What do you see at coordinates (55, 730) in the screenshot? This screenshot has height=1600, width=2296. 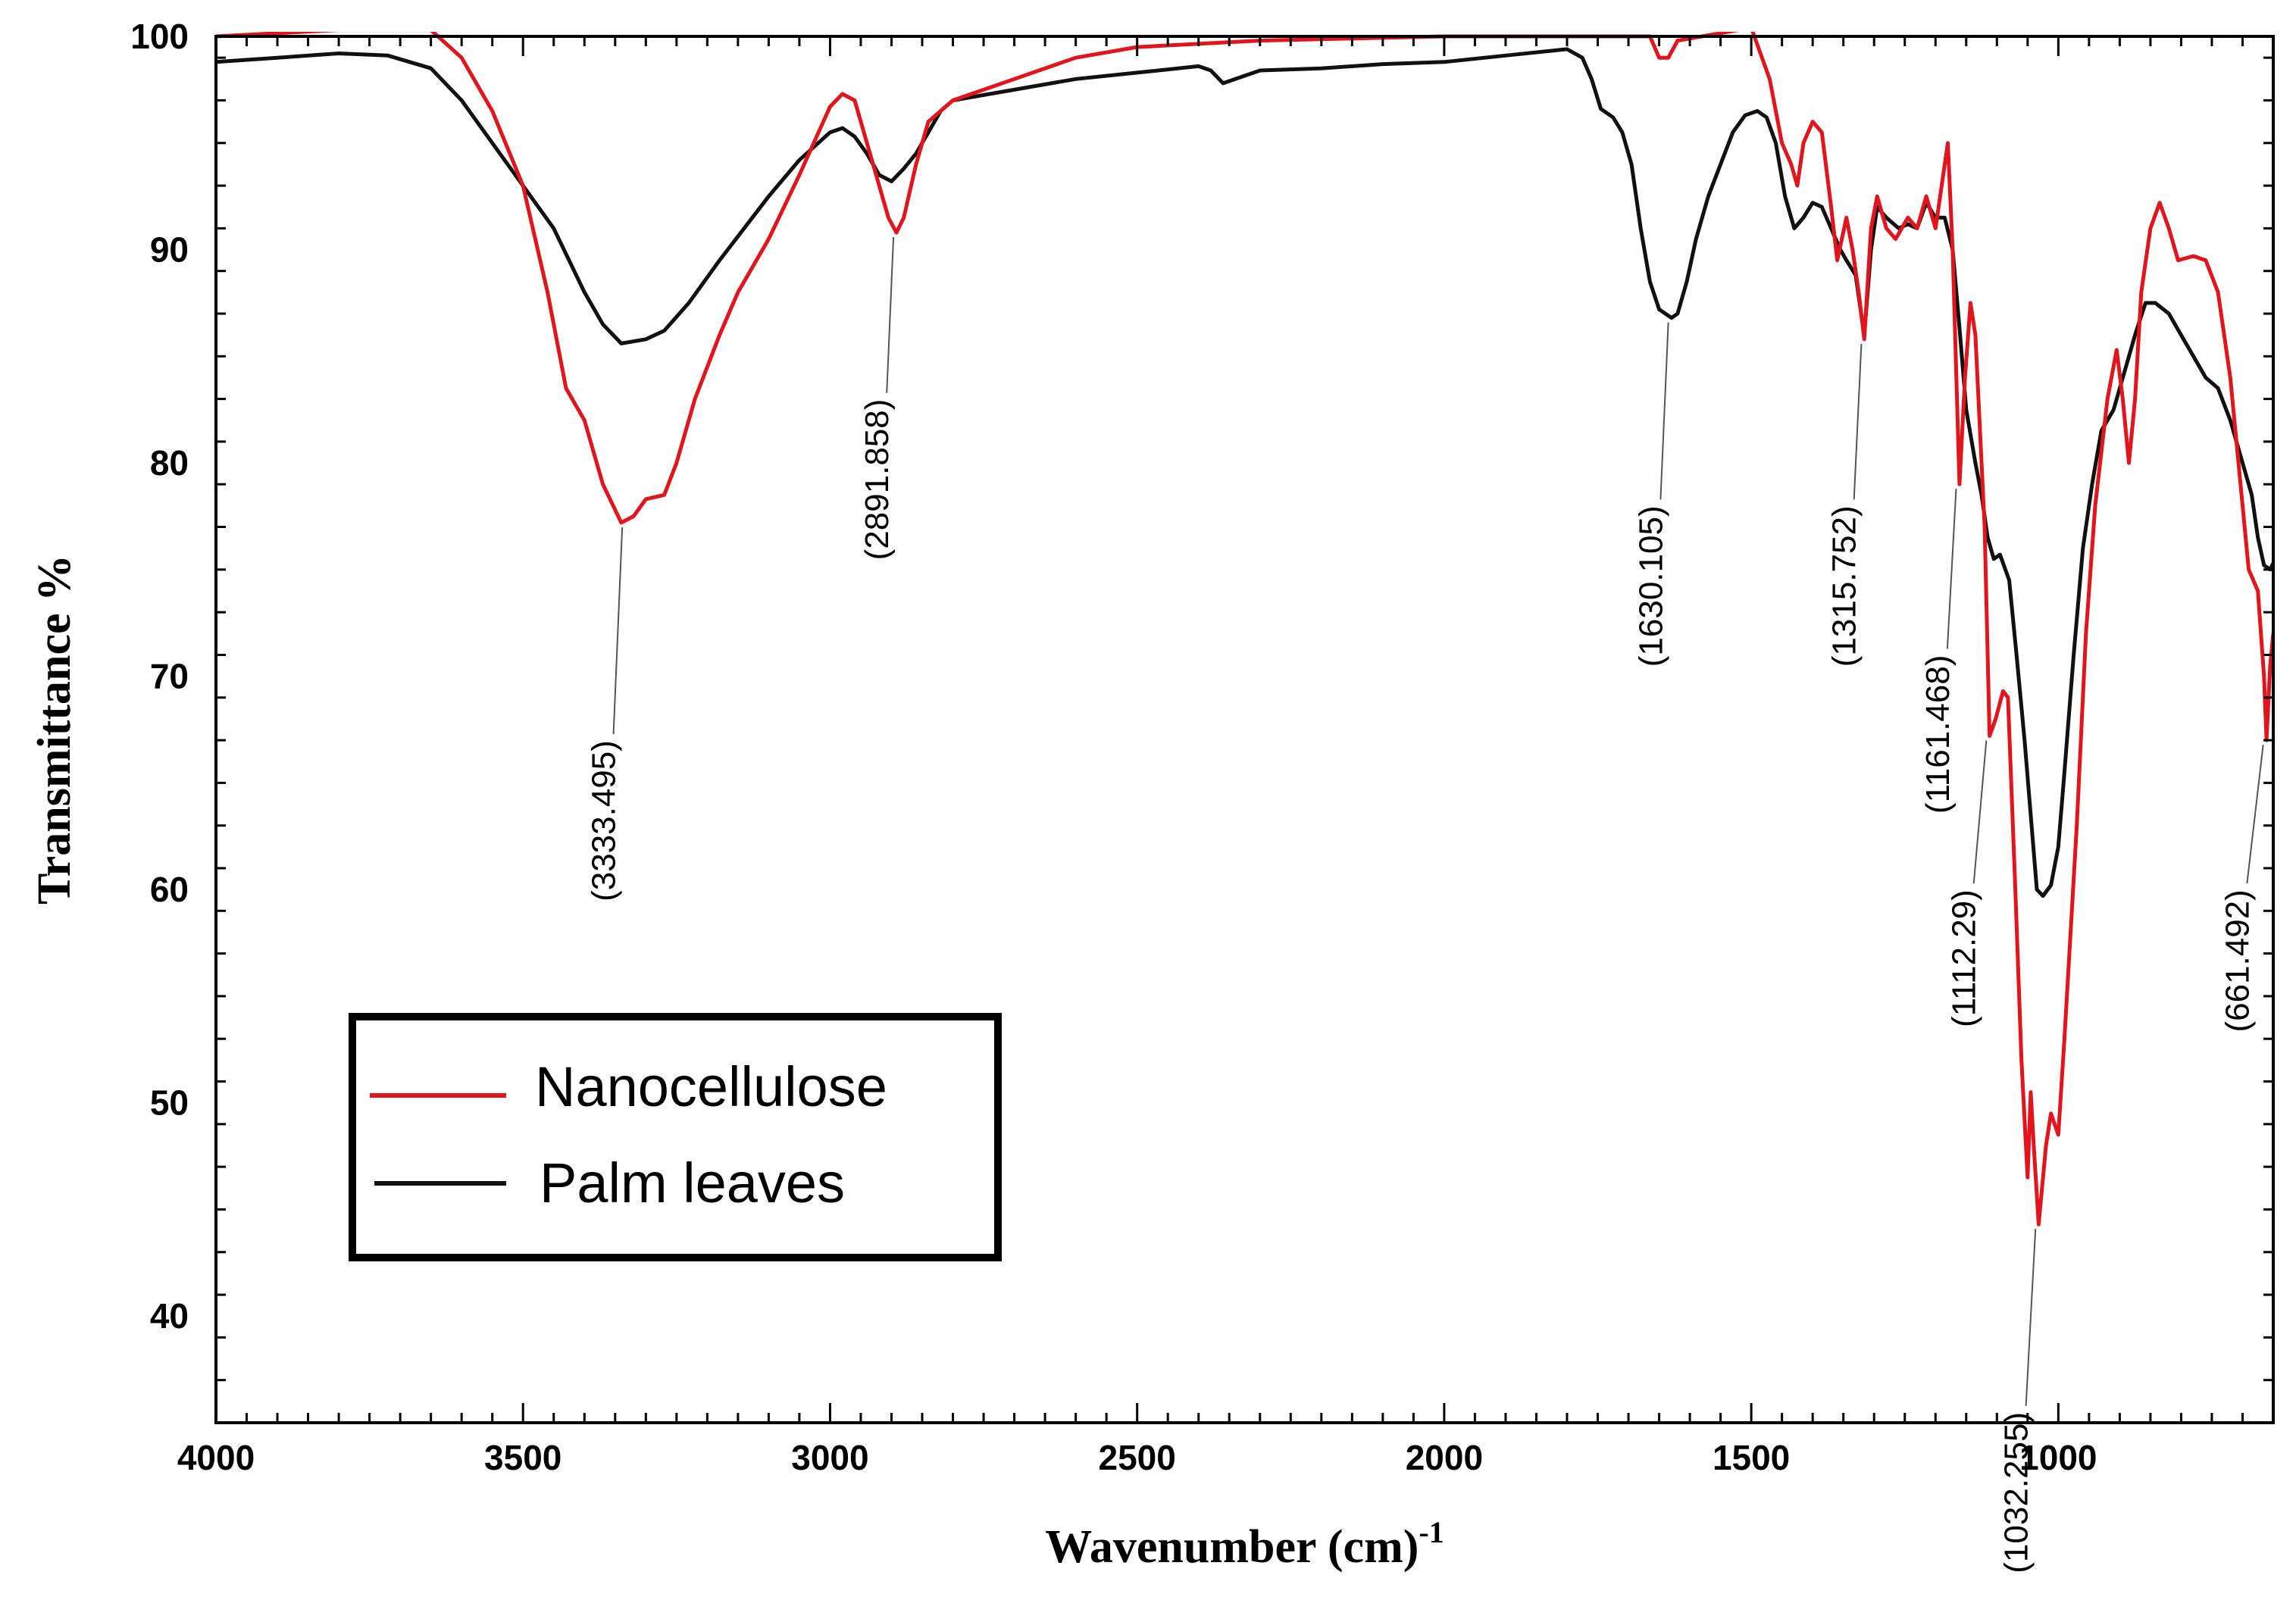 I see `y-axis-title: Transmittance %` at bounding box center [55, 730].